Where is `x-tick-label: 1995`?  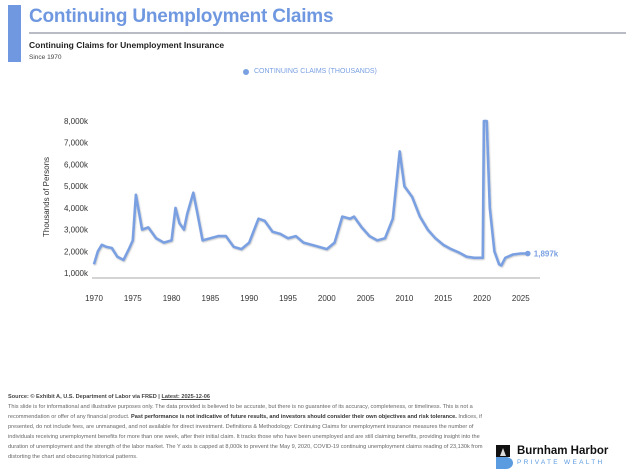 x-tick-label: 1995 is located at coordinates (288, 298).